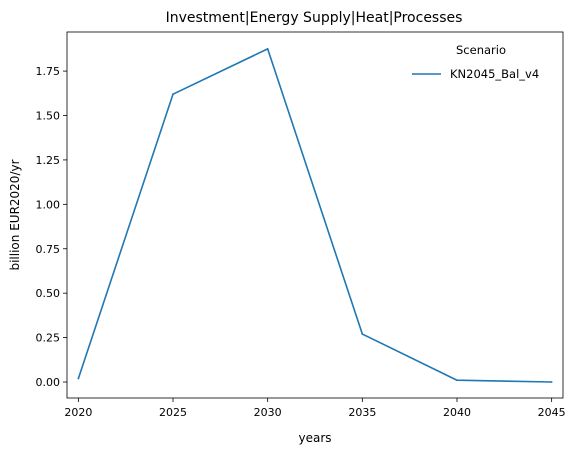 The width and height of the screenshot is (573, 456). Describe the element at coordinates (268, 412) in the screenshot. I see `x-tick-label: 2030` at that location.